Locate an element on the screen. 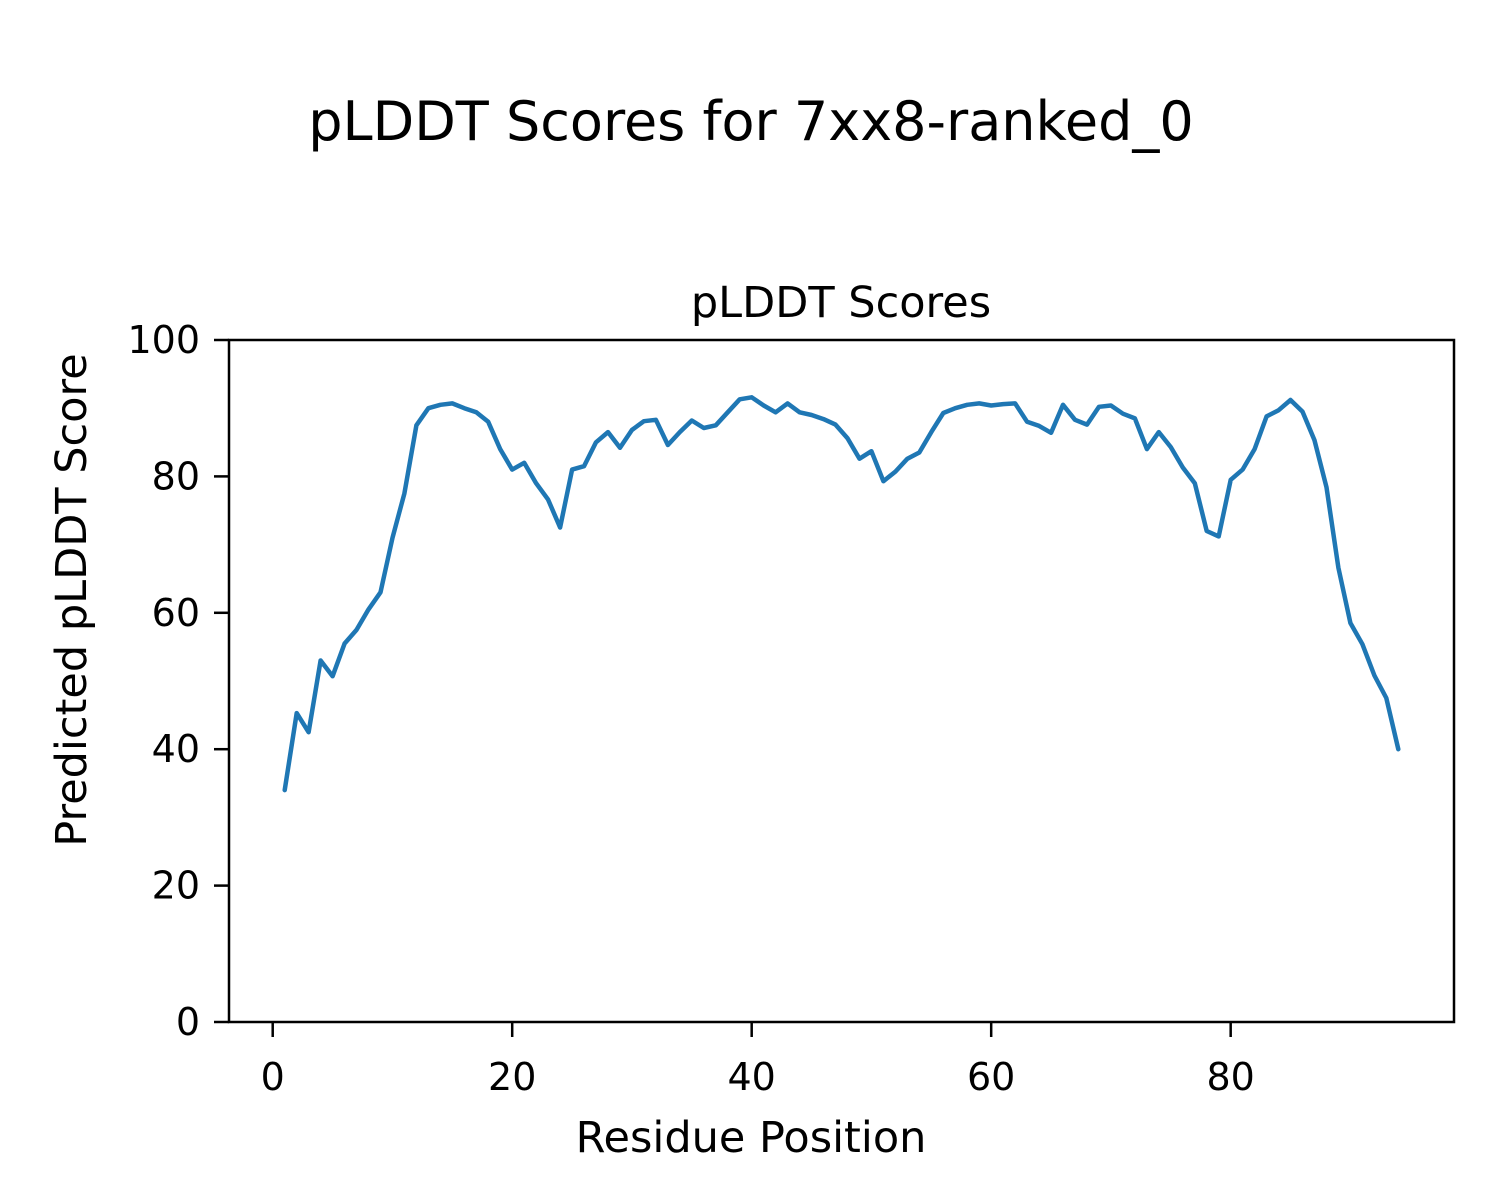 The height and width of the screenshot is (1204, 1500). x-axis-label: Residue Position is located at coordinates (751, 1138).